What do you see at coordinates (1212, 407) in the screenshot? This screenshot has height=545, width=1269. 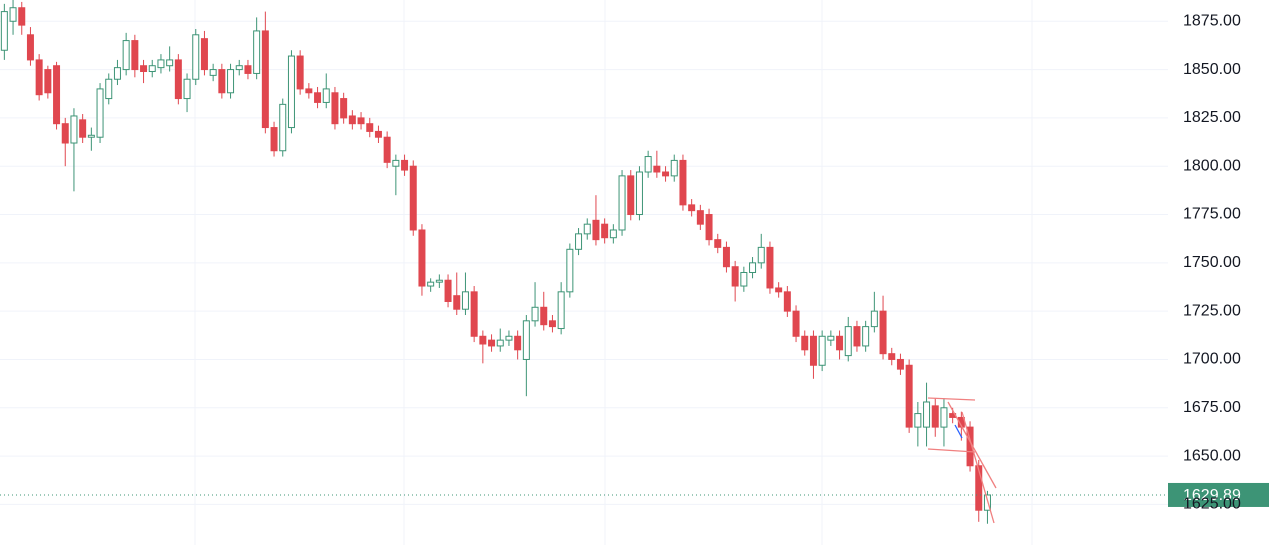 I see `y-tick-label: 1675.00` at bounding box center [1212, 407].